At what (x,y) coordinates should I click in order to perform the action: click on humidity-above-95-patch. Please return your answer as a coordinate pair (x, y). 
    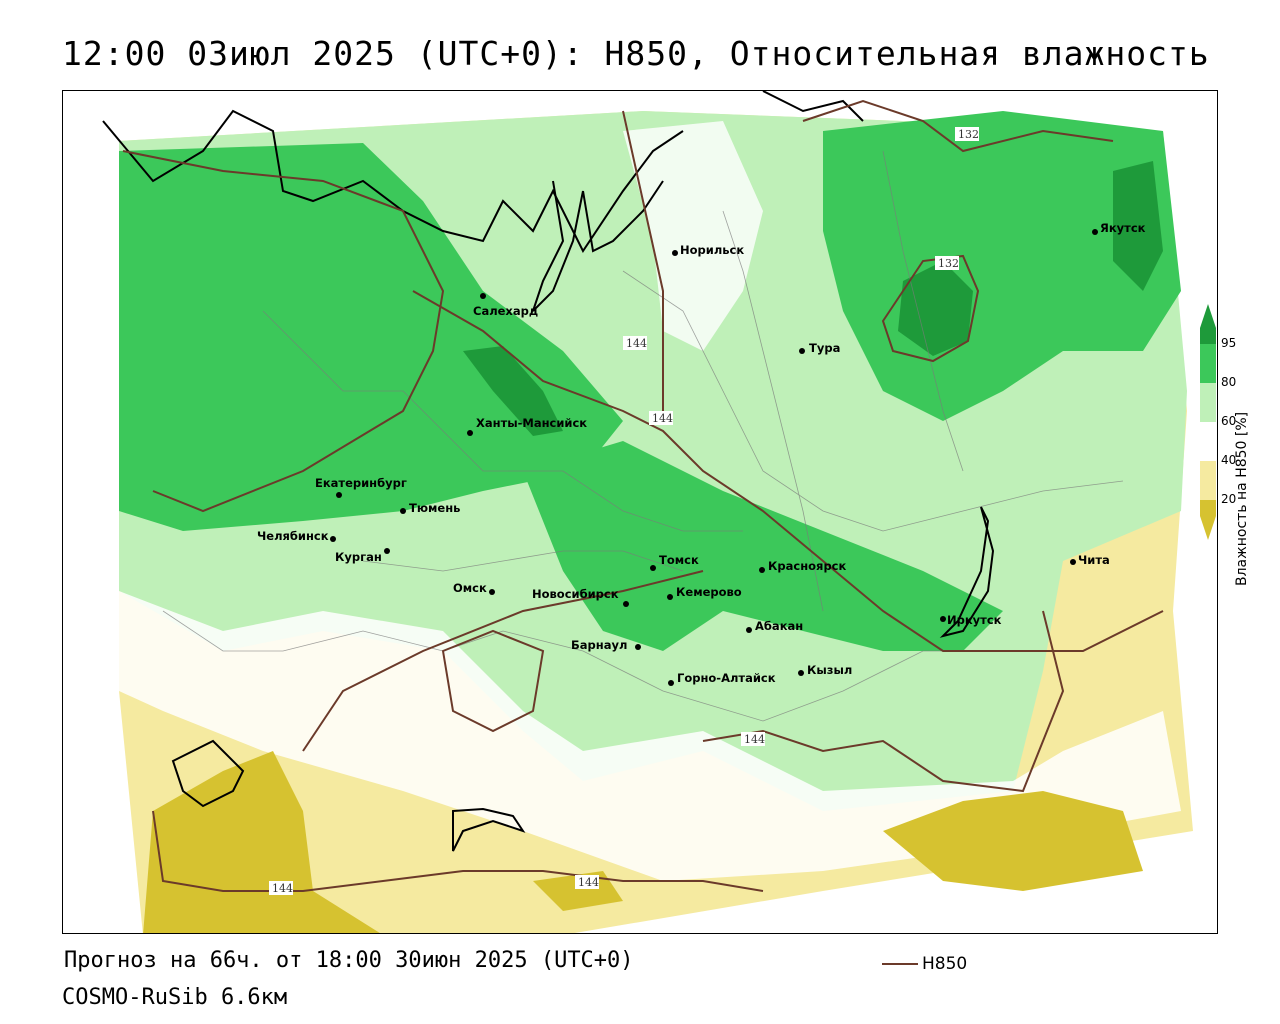
    Looking at the image, I should click on (1138, 226).